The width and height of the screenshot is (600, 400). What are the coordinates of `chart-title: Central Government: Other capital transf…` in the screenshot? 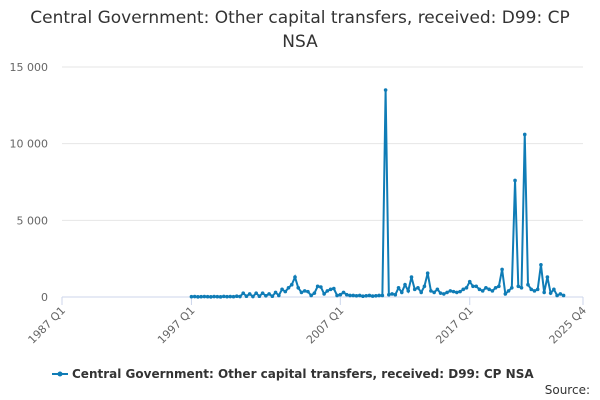 It's located at (300, 30).